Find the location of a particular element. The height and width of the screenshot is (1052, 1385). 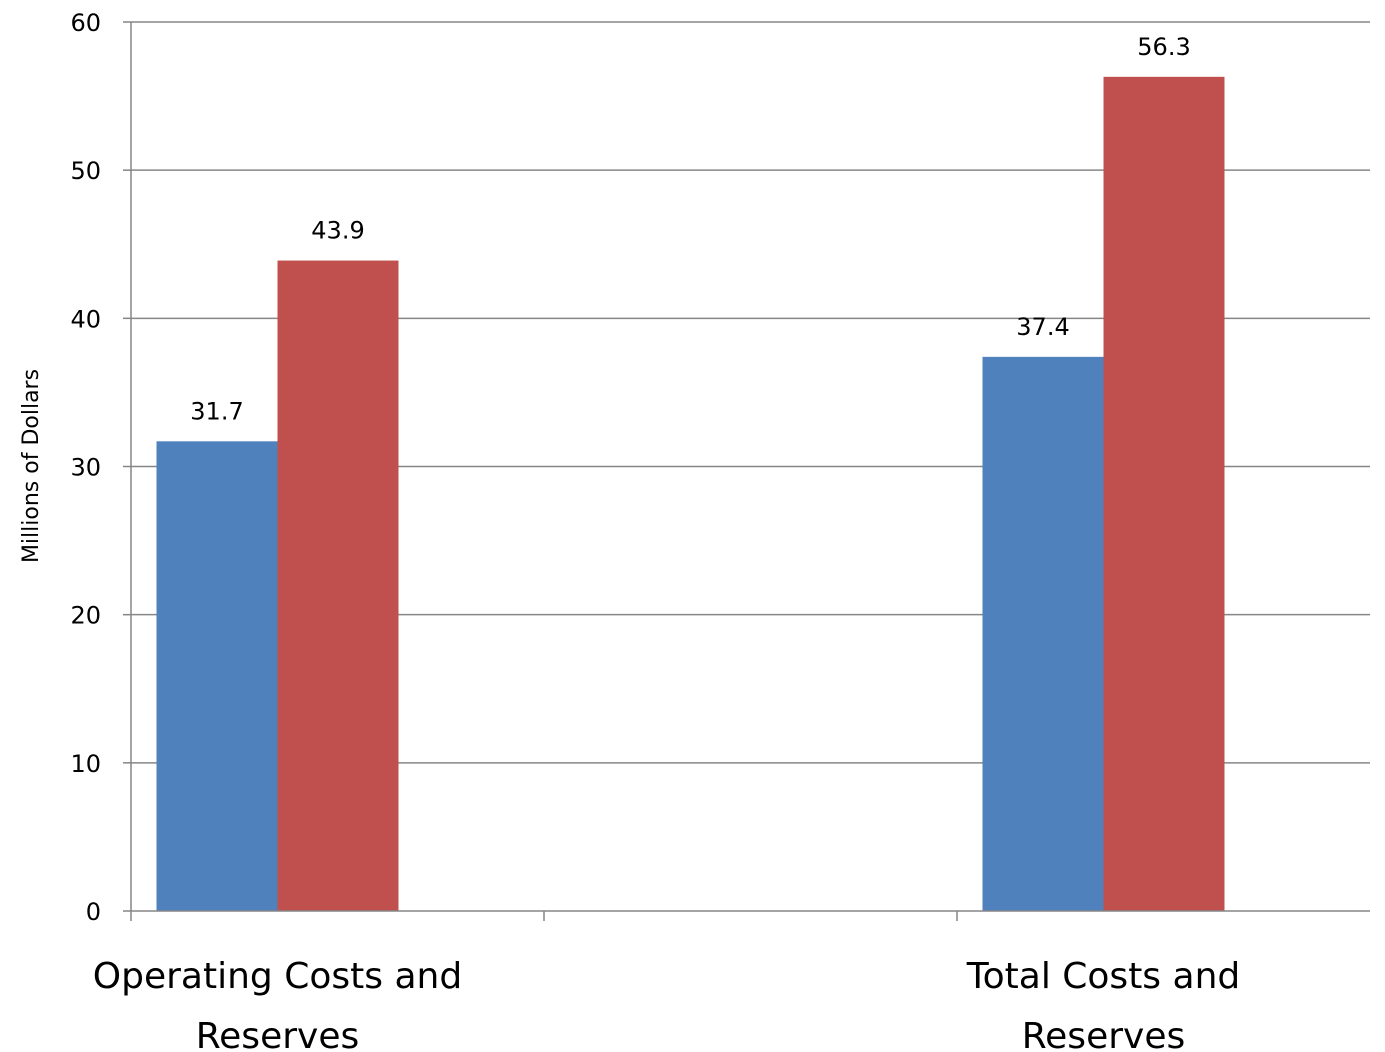

data-label: 37.4 is located at coordinates (1042, 327).